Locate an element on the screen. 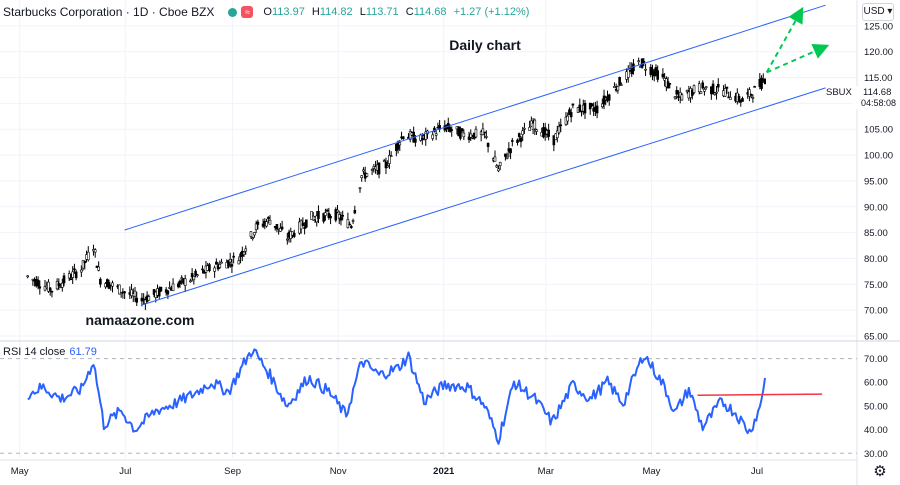  rsi-legend: RSI 14 close 61.79 is located at coordinates (50, 352).